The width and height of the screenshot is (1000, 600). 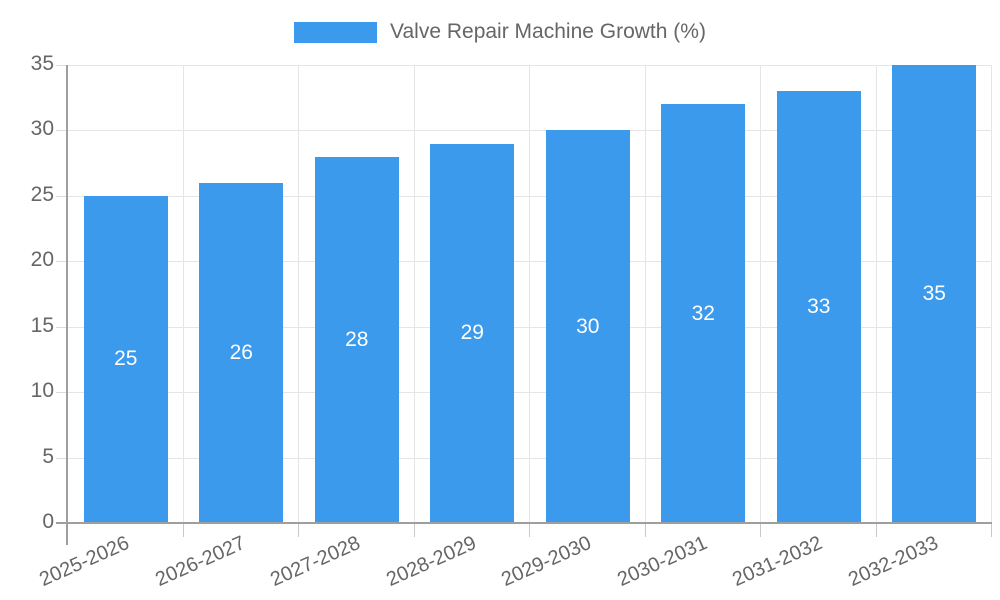 I want to click on x-tick-label: 2025-2026, so click(x=84, y=562).